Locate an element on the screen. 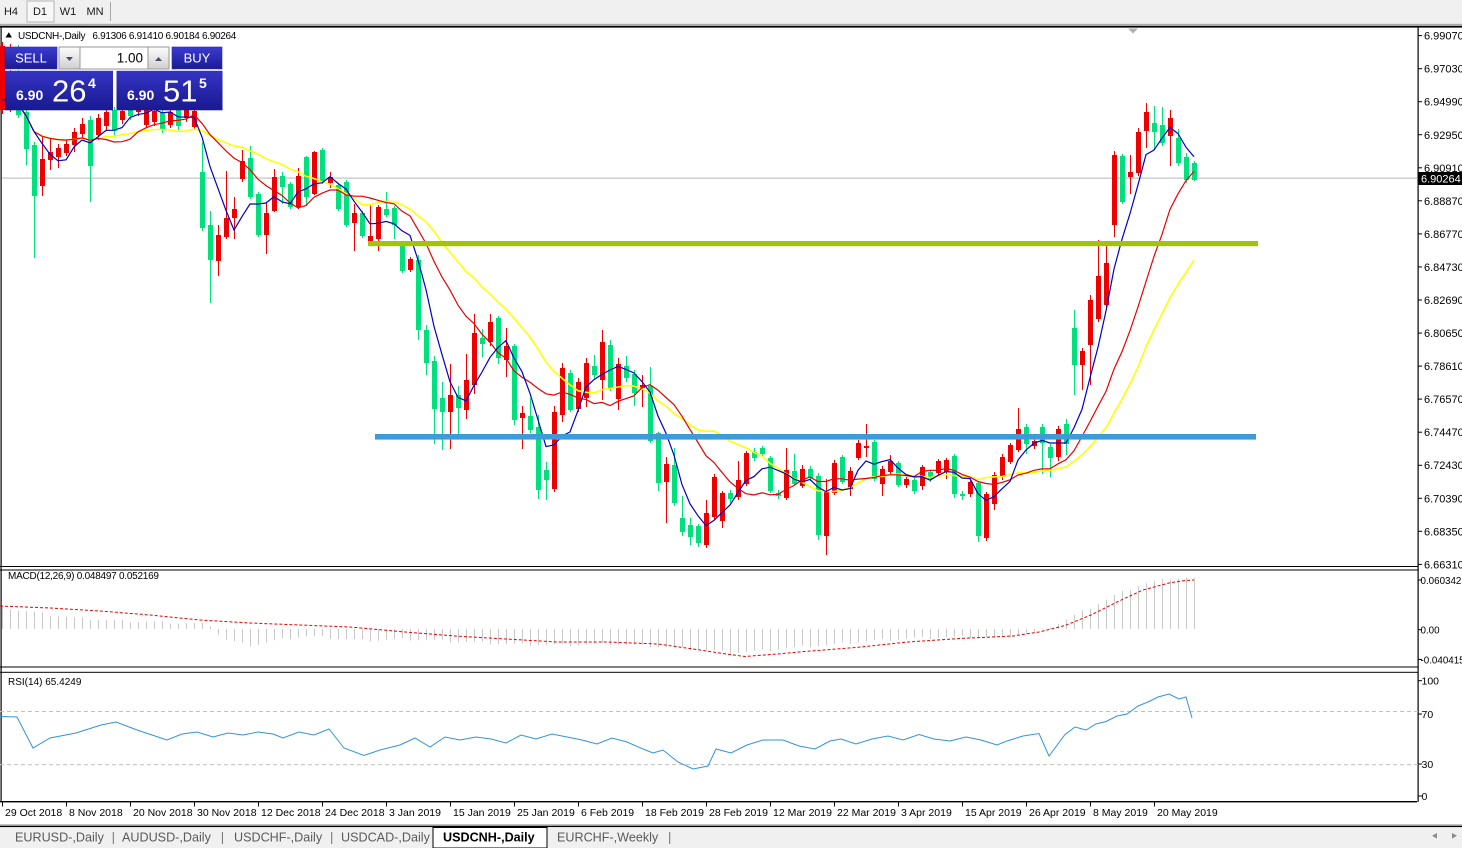  svg-text: 26 Apr 2019 is located at coordinates (1057, 813).